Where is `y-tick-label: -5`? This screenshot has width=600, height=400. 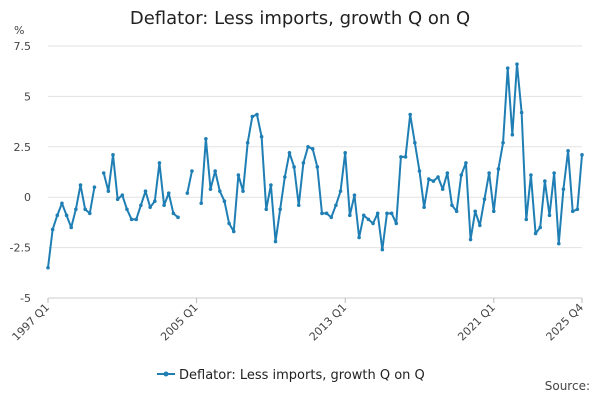 y-tick-label: -5 is located at coordinates (25, 298).